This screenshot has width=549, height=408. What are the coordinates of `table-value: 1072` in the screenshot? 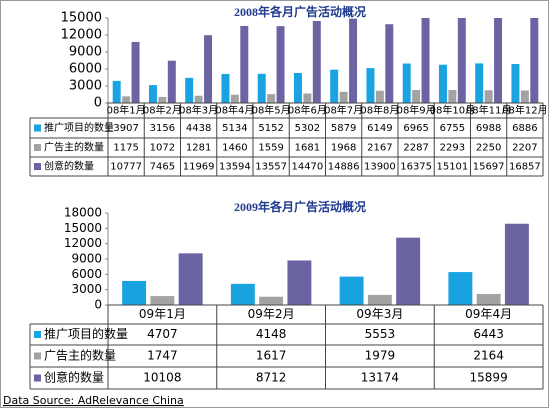 It's located at (162, 148).